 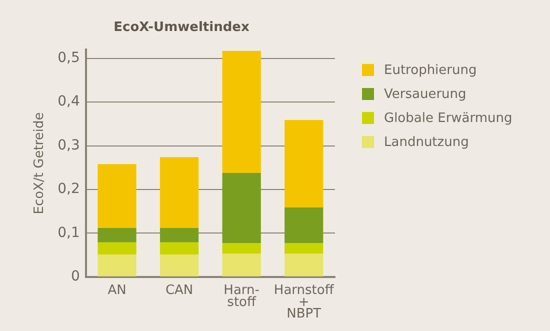 I want to click on chart-title: EcoX-Umweltindex, so click(x=182, y=28).